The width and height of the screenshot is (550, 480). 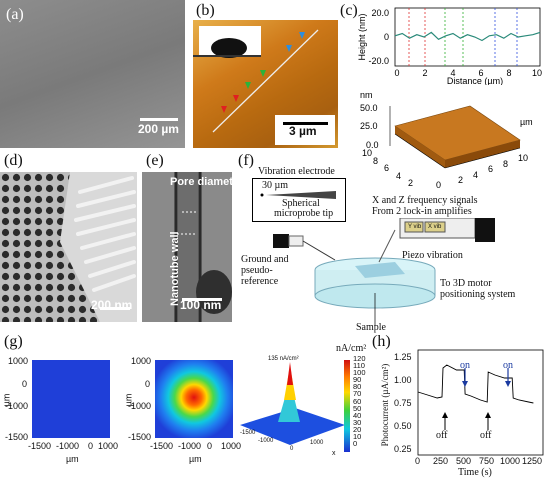 What do you see at coordinates (486, 435) in the screenshot?
I see `h-off-2: off` at bounding box center [486, 435].